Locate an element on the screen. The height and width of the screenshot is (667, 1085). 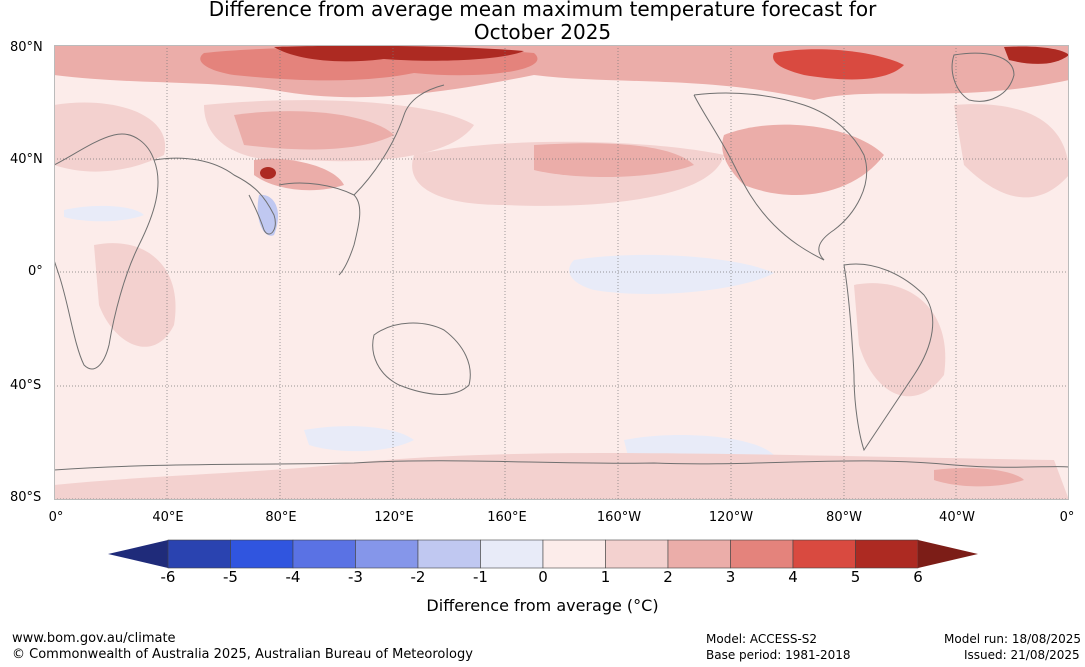
lon-label-0-right: 0° is located at coordinates (1067, 517).